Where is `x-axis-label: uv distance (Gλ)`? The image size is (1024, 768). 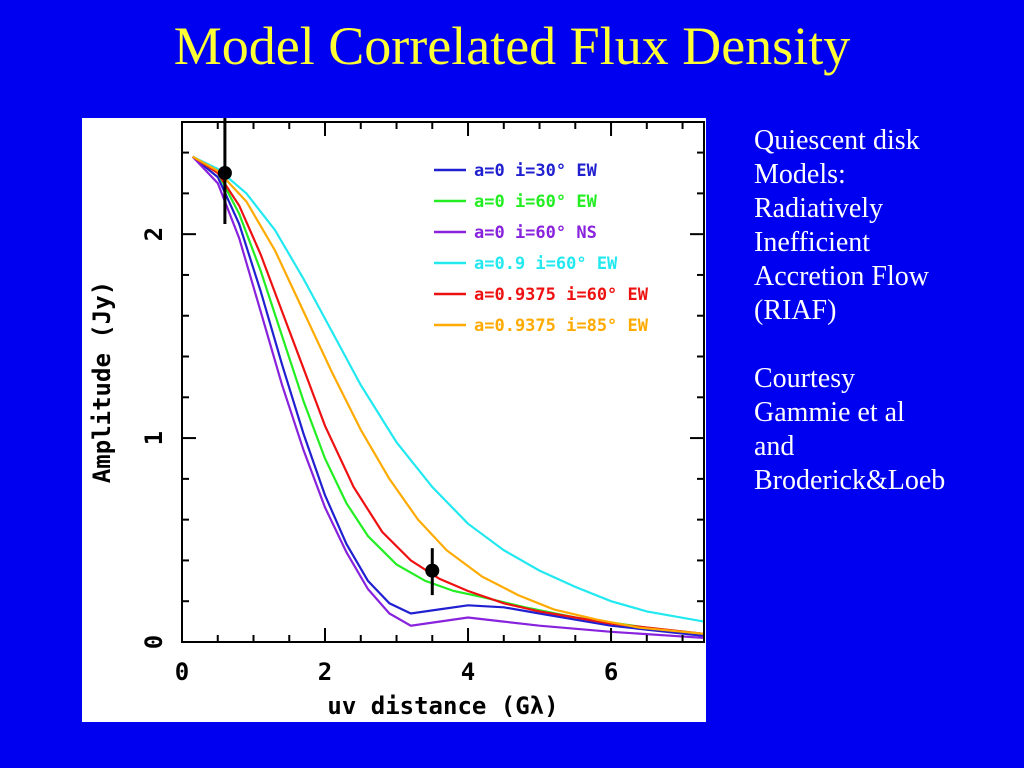 x-axis-label: uv distance (Gλ) is located at coordinates (442, 706).